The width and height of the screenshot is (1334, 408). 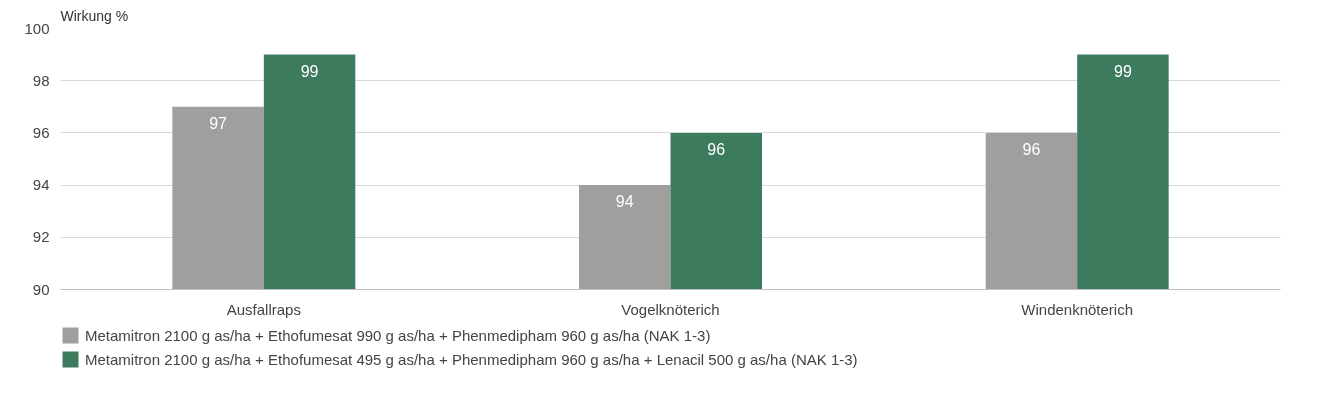 I want to click on x-tick-label: Windenknöterich, so click(x=1077, y=309).